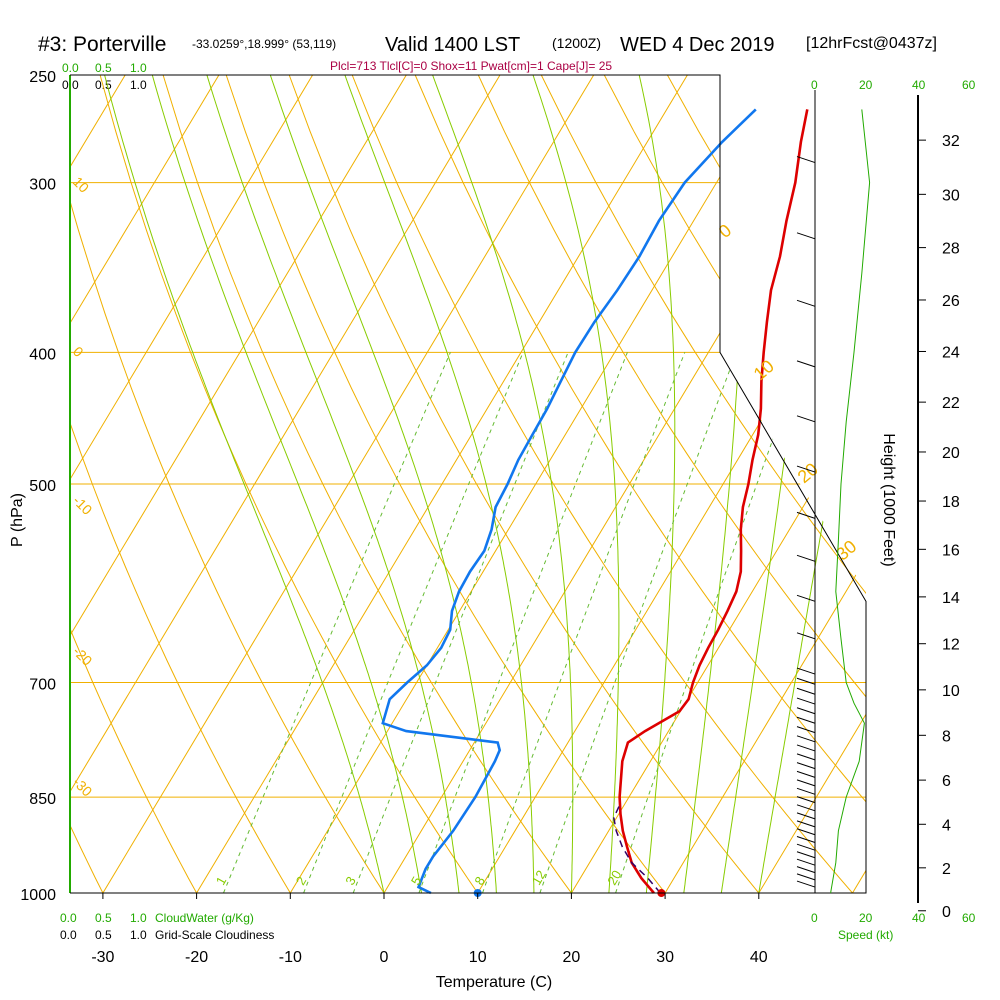 The image size is (1000, 1000). I want to click on temperature-tick-label: -30, so click(102, 957).